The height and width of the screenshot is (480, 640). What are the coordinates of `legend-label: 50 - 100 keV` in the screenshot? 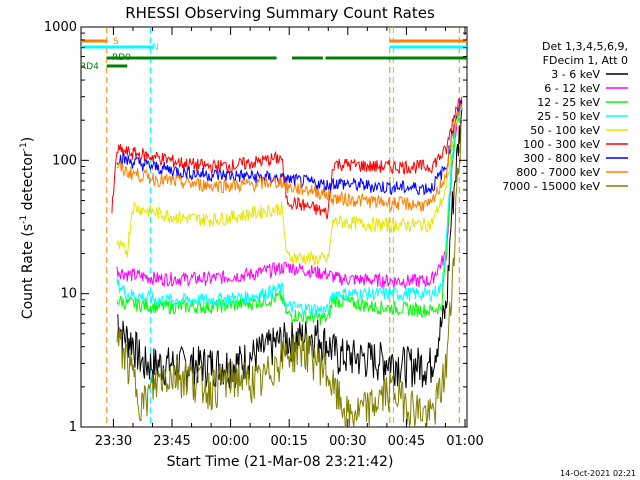 It's located at (565, 130).